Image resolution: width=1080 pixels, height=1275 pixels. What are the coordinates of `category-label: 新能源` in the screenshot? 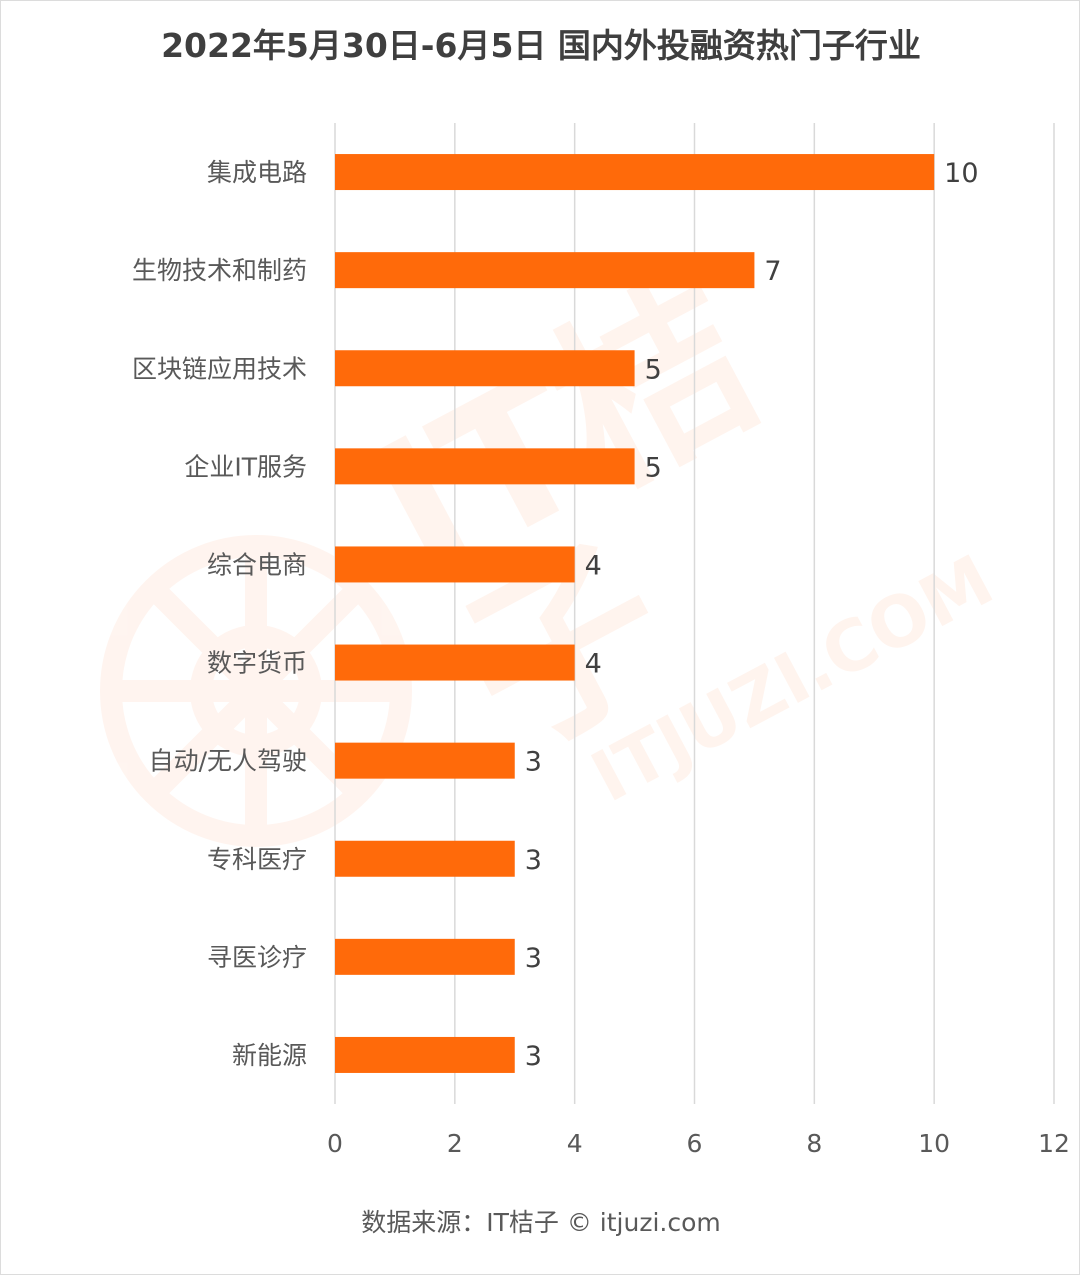 It's located at (269, 1055).